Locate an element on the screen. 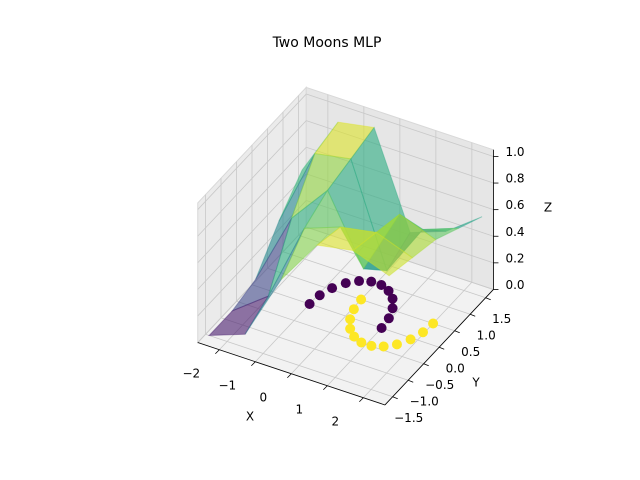 This screenshot has height=480, width=640. z-tick-label: 0.4 is located at coordinates (514, 232).